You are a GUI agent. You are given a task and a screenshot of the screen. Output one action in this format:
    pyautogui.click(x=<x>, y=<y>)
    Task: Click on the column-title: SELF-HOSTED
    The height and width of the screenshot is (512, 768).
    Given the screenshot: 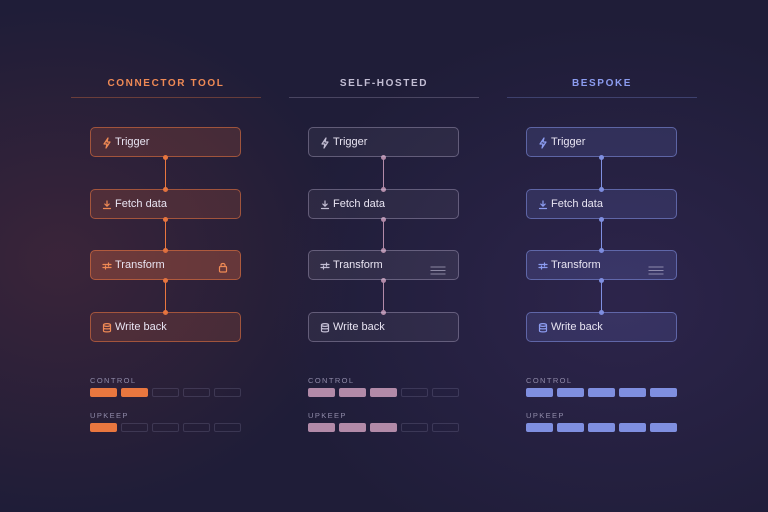 What is the action you would take?
    pyautogui.click(x=384, y=83)
    